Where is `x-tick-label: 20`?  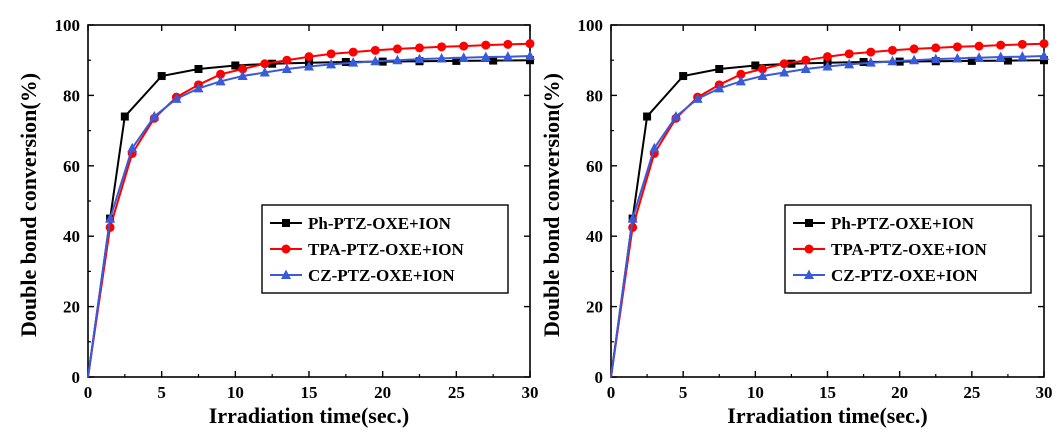 x-tick-label: 20 is located at coordinates (899, 392).